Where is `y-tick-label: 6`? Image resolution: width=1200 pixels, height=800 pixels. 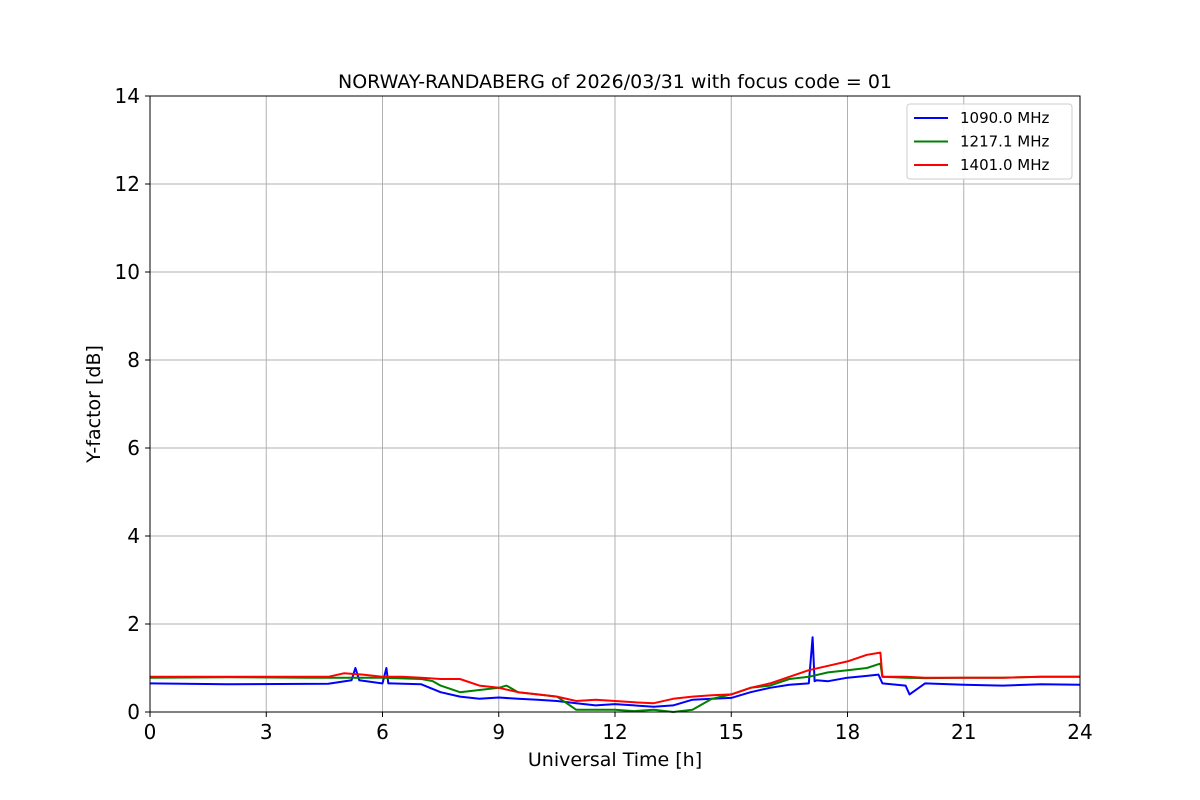
y-tick-label: 6 is located at coordinates (133, 448).